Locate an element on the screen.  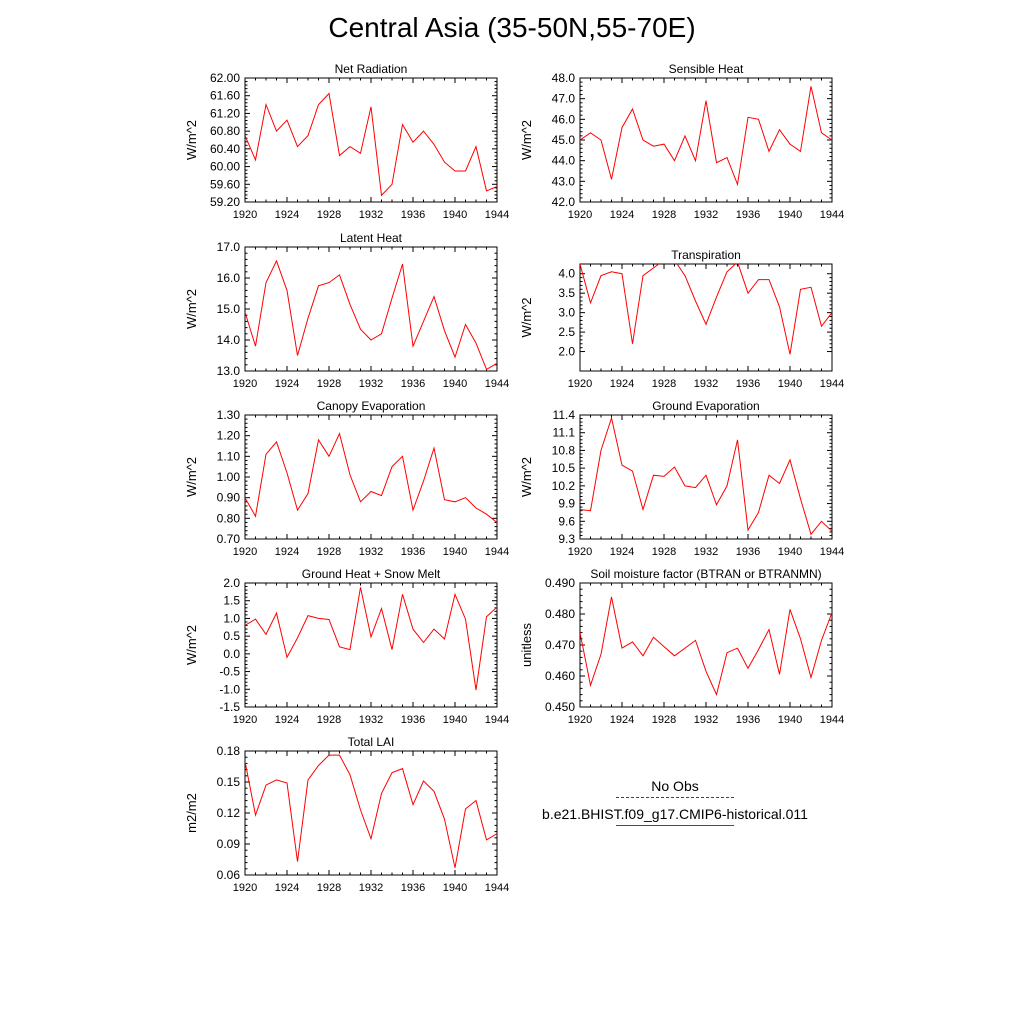
y-tick-label: -1.0 is located at coordinates (229, 689).